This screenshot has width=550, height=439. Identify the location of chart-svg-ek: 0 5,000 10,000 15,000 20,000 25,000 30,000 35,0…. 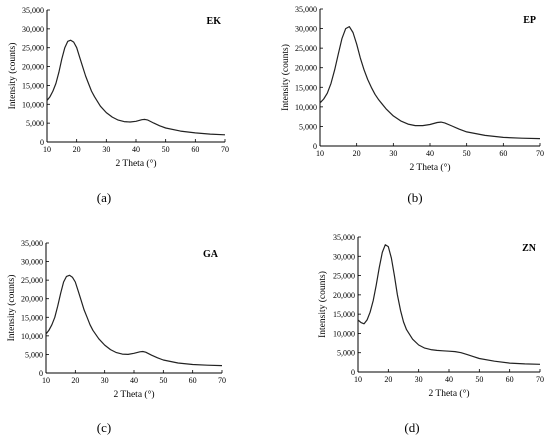
(118, 87).